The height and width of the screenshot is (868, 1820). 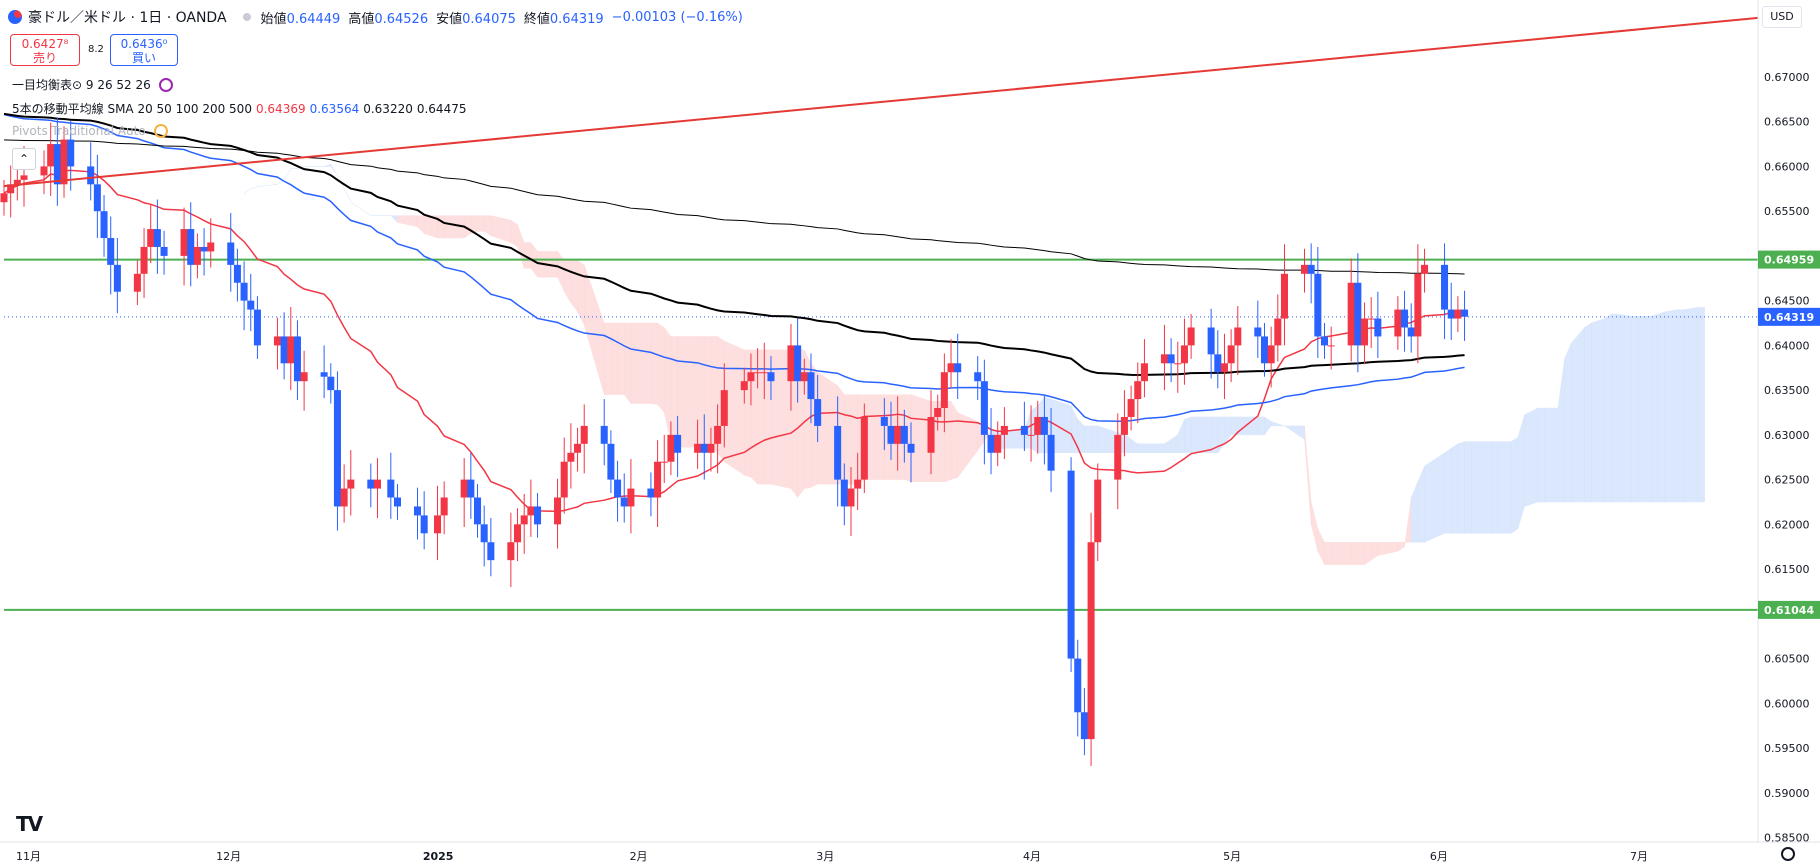 I want to click on time-axis: 11月 12月 2025 2月 3月 4月 5月 6月 7月, so click(x=910, y=852).